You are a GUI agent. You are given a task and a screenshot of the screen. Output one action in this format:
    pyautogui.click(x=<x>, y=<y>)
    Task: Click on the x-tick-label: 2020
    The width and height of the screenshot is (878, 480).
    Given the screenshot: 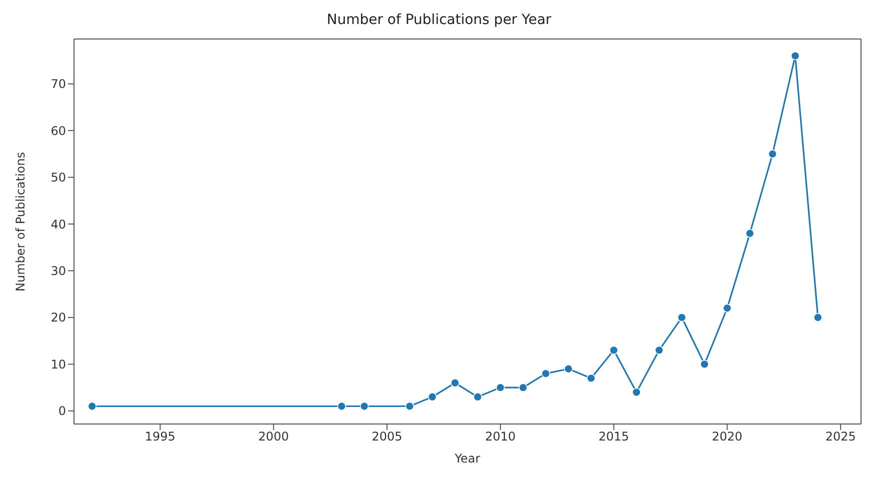 What is the action you would take?
    pyautogui.click(x=727, y=437)
    